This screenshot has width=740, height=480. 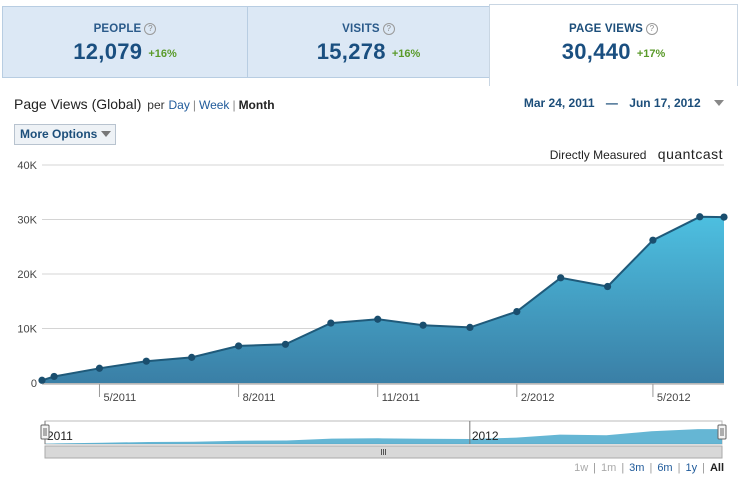 I want to click on range-6m: 6m, so click(x=665, y=468).